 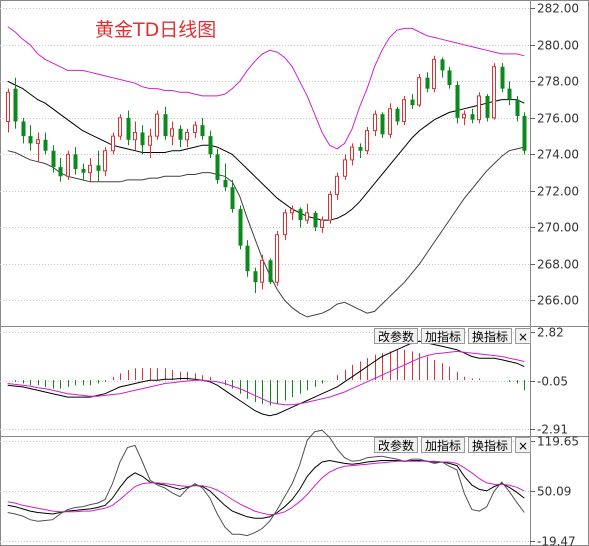 What do you see at coordinates (550, 333) in the screenshot?
I see `macd-tick-label: 2.82` at bounding box center [550, 333].